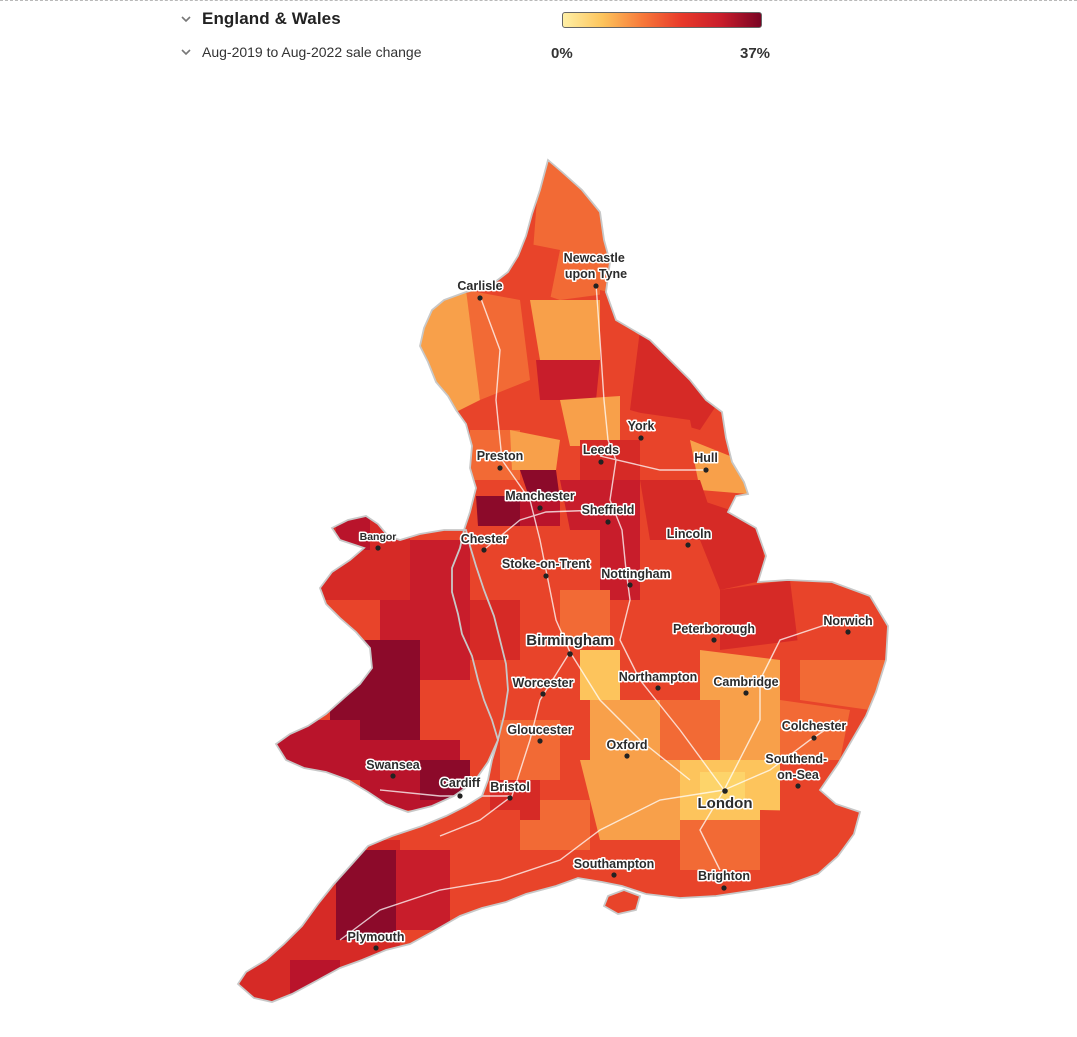 The image size is (1077, 1037). Describe the element at coordinates (662, 20) in the screenshot. I see `legend-color-scale` at that location.